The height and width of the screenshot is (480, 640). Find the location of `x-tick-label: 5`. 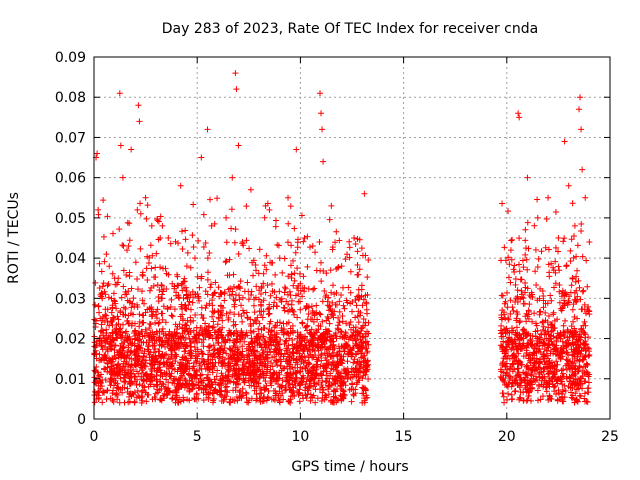

x-tick-label: 5 is located at coordinates (197, 437).